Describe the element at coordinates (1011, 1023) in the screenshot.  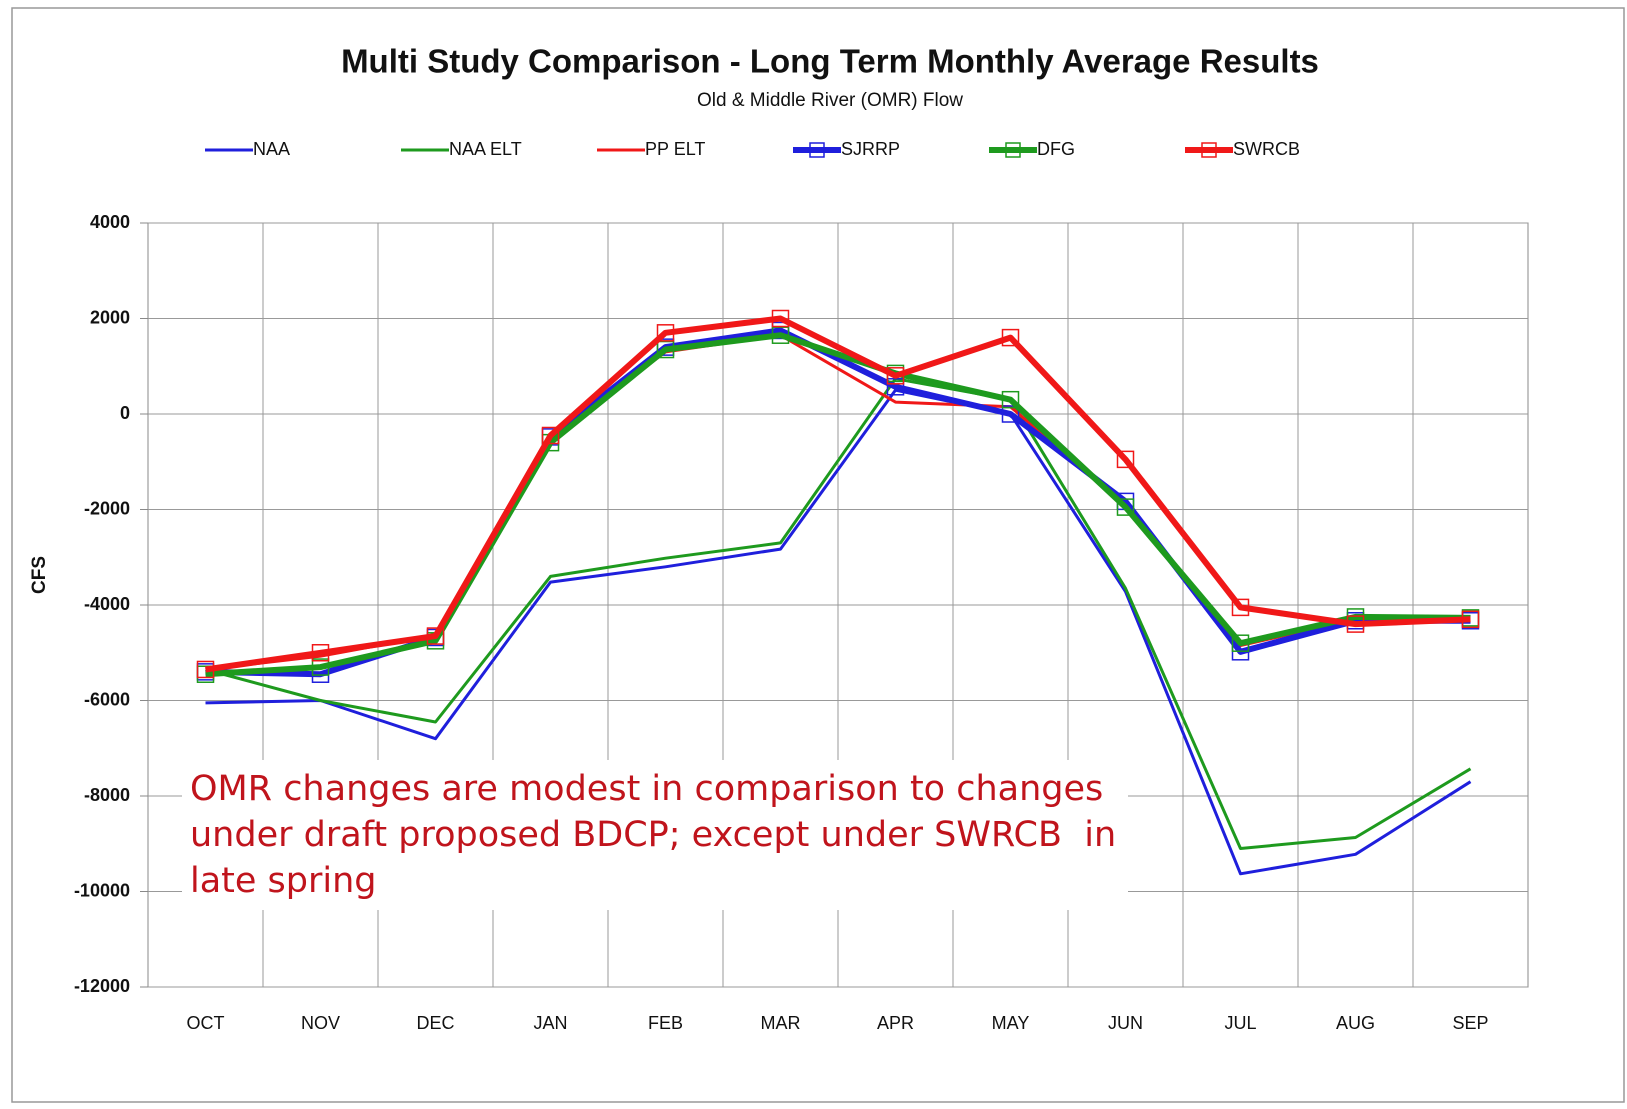
I see `x-tick-label: MAY` at that location.